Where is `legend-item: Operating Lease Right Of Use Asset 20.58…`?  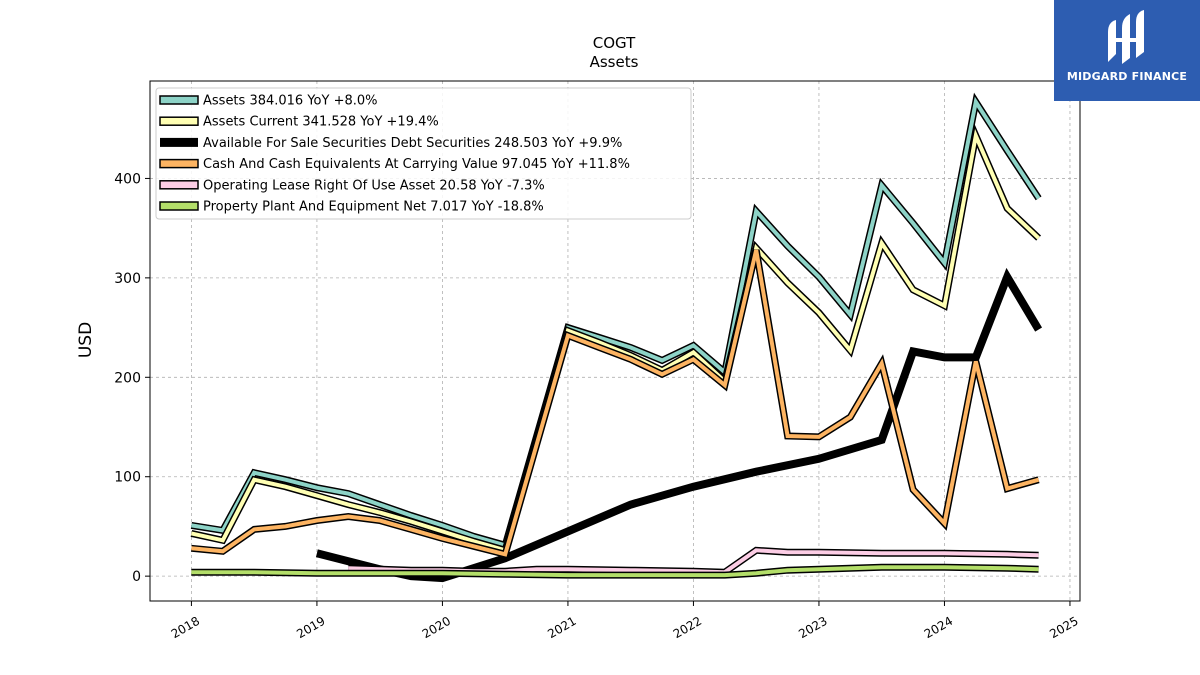
legend-item: Operating Lease Right Of Use Asset 20.58… is located at coordinates (352, 185).